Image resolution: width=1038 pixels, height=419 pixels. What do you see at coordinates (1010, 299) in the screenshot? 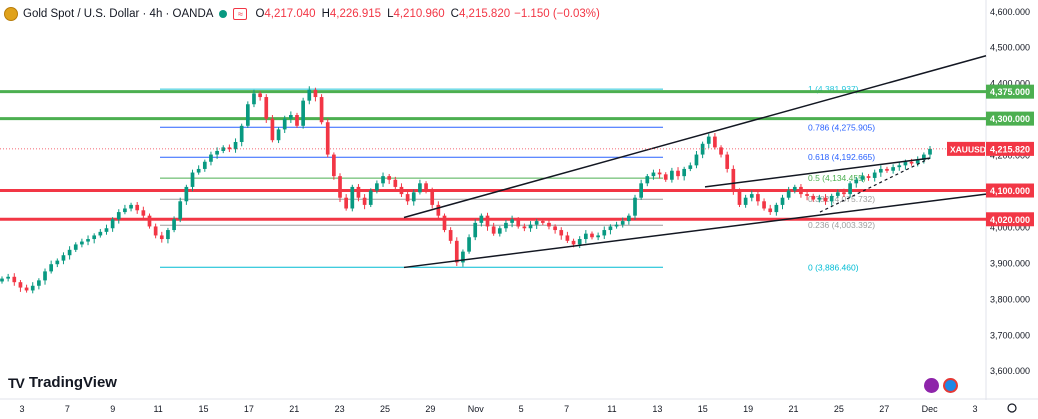
I see `price-tick-label: 3,800.000` at bounding box center [1010, 299].